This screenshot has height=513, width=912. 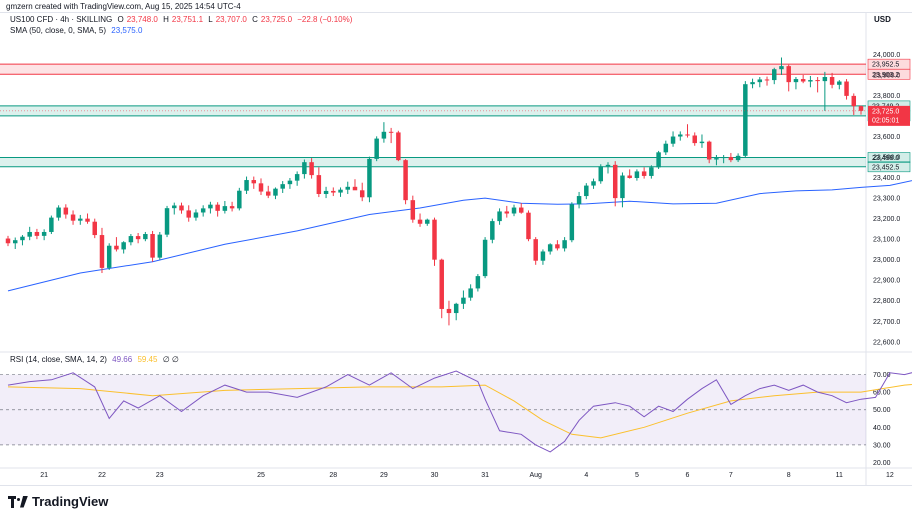 I want to click on time-tick-label: 22, so click(x=102, y=475).